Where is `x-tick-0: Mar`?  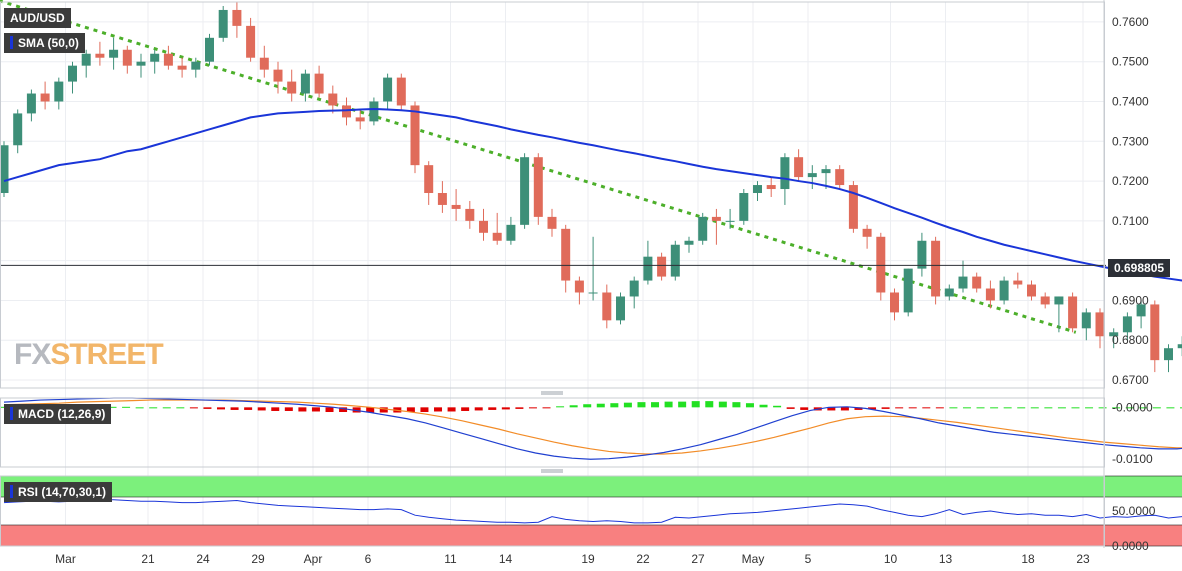
x-tick-0: Mar is located at coordinates (65, 559).